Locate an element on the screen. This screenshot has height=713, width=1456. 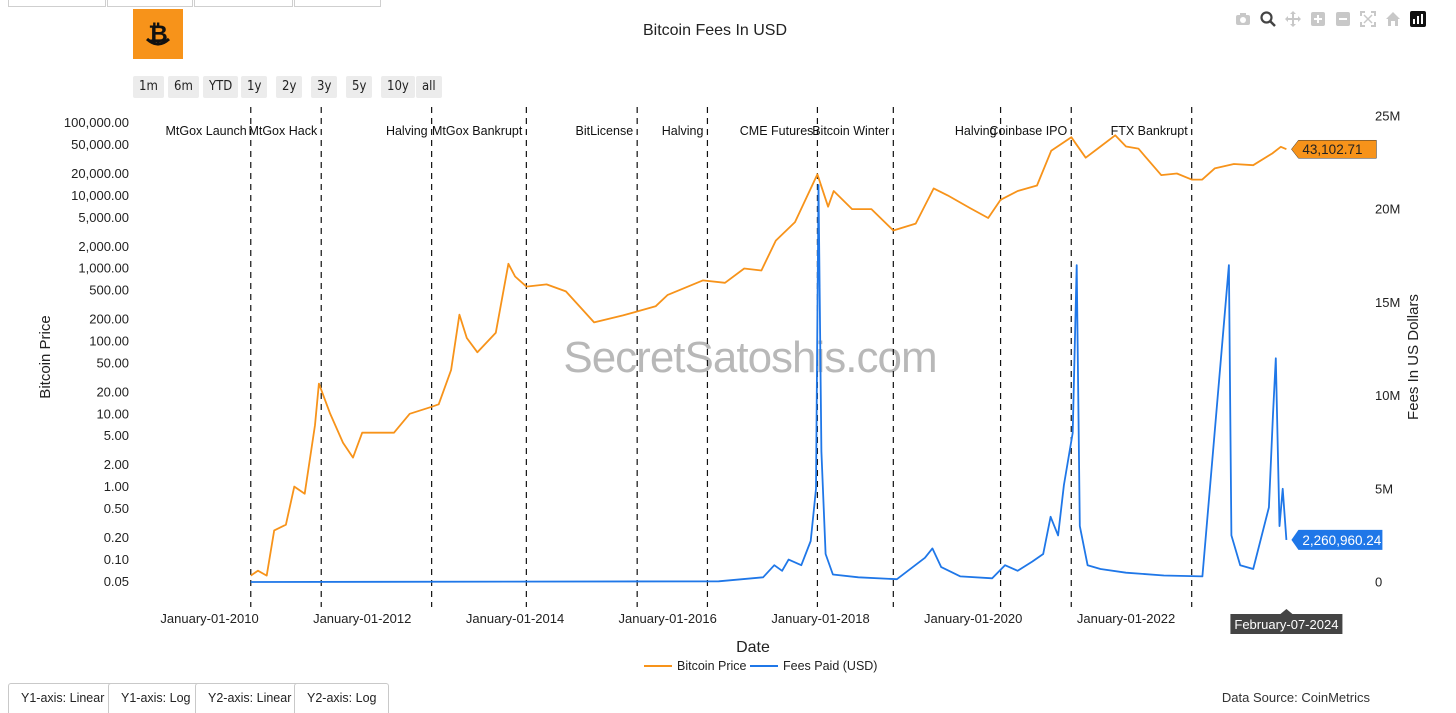
btc-last-value-label: 43,102.71 is located at coordinates (1334, 149).